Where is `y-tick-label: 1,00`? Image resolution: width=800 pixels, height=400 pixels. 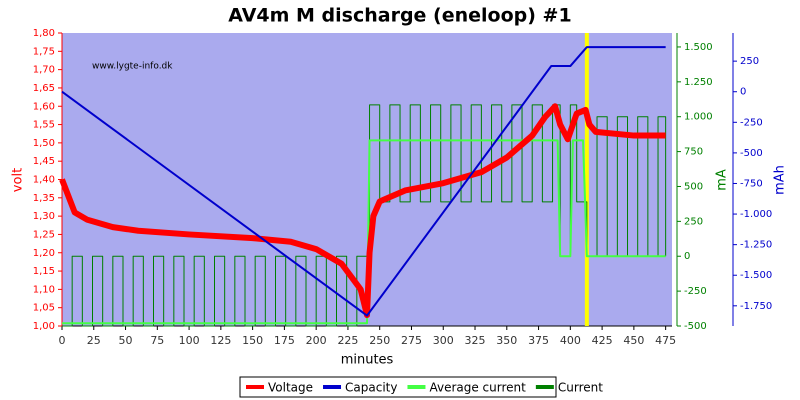 y-tick-label: 1,00 is located at coordinates (44, 326).